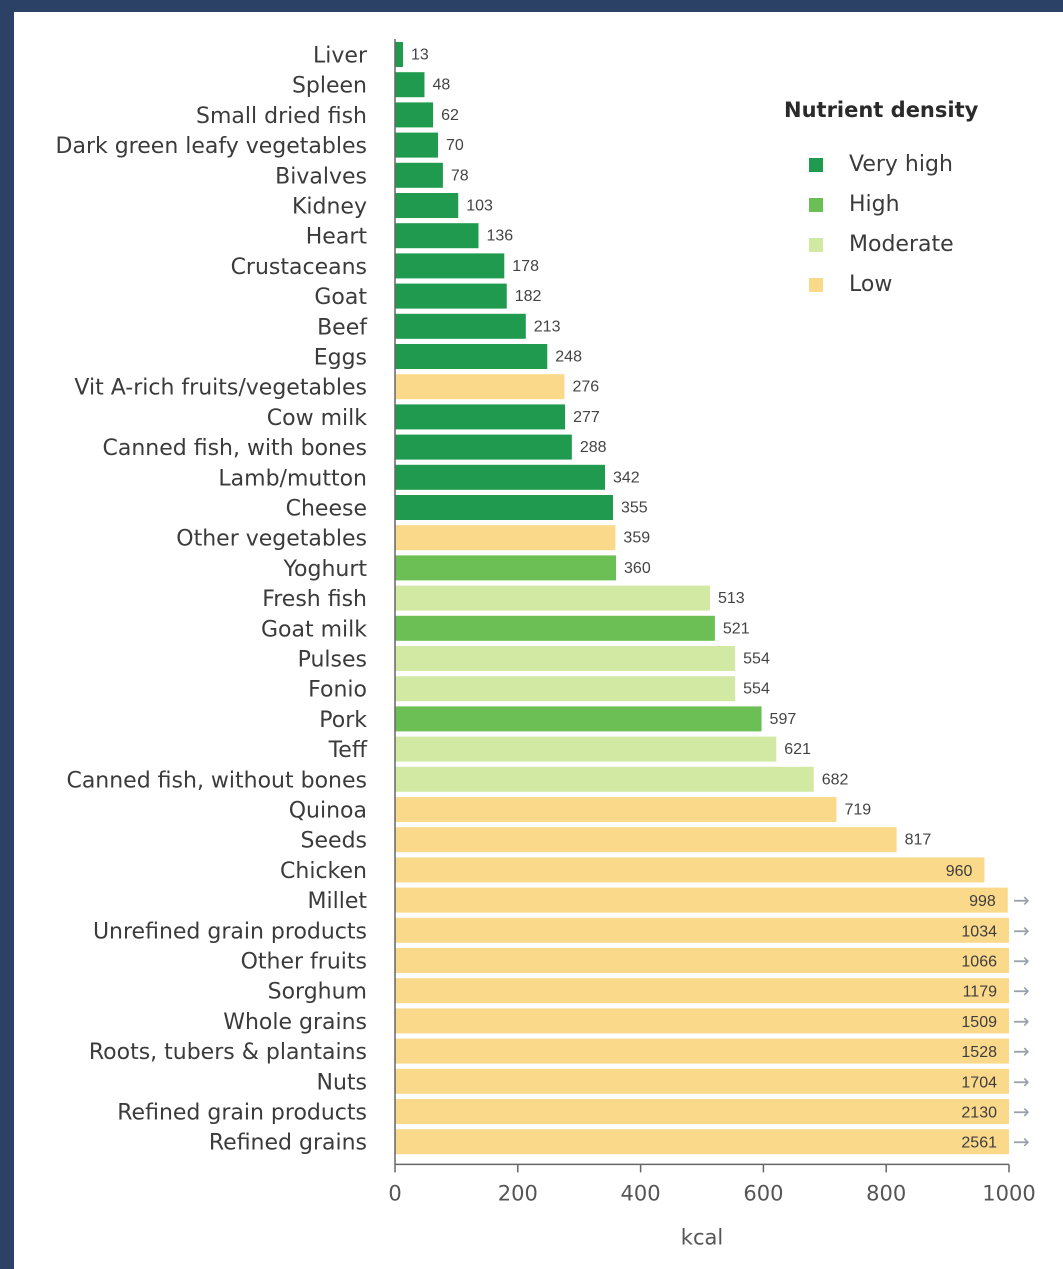  Describe the element at coordinates (979, 931) in the screenshot. I see `value-label: 1034` at that location.